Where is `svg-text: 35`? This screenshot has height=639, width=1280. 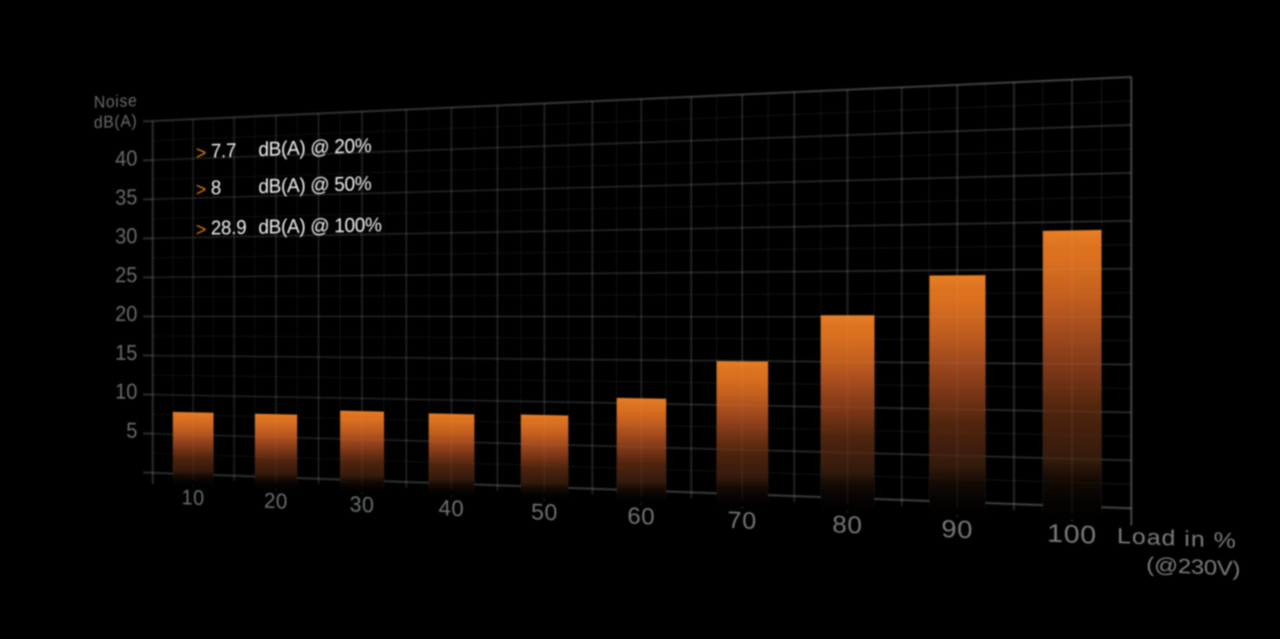 svg-text: 35 is located at coordinates (126, 197).